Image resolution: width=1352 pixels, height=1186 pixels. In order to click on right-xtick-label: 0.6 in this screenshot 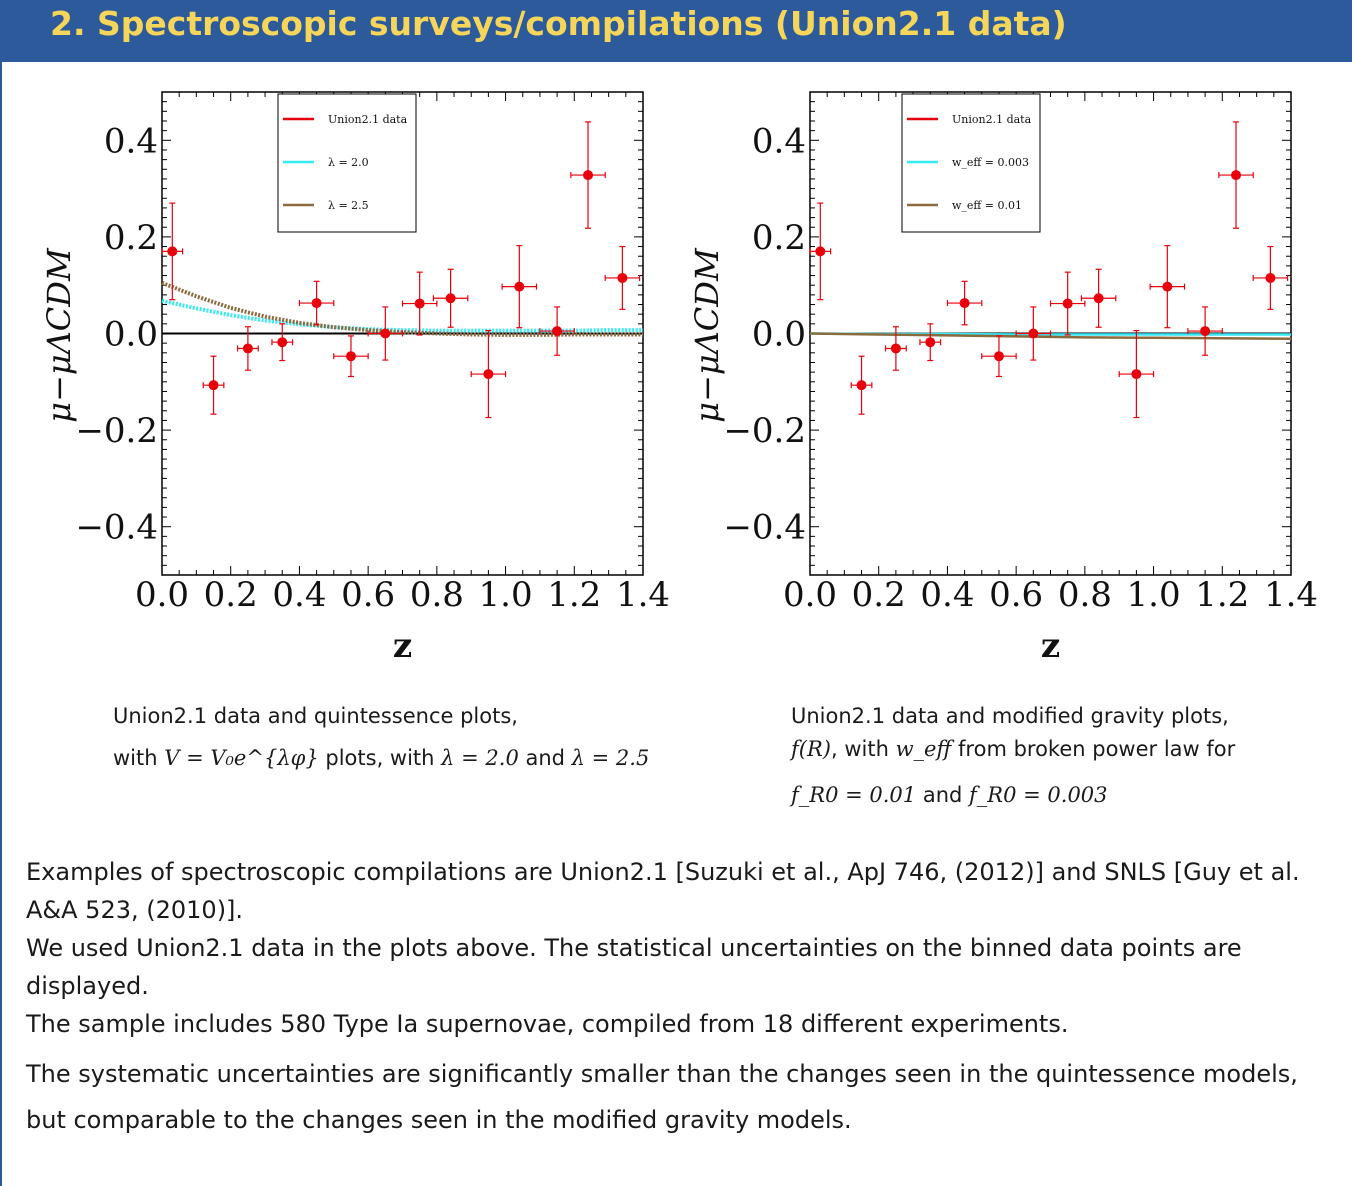, I will do `click(1016, 595)`.